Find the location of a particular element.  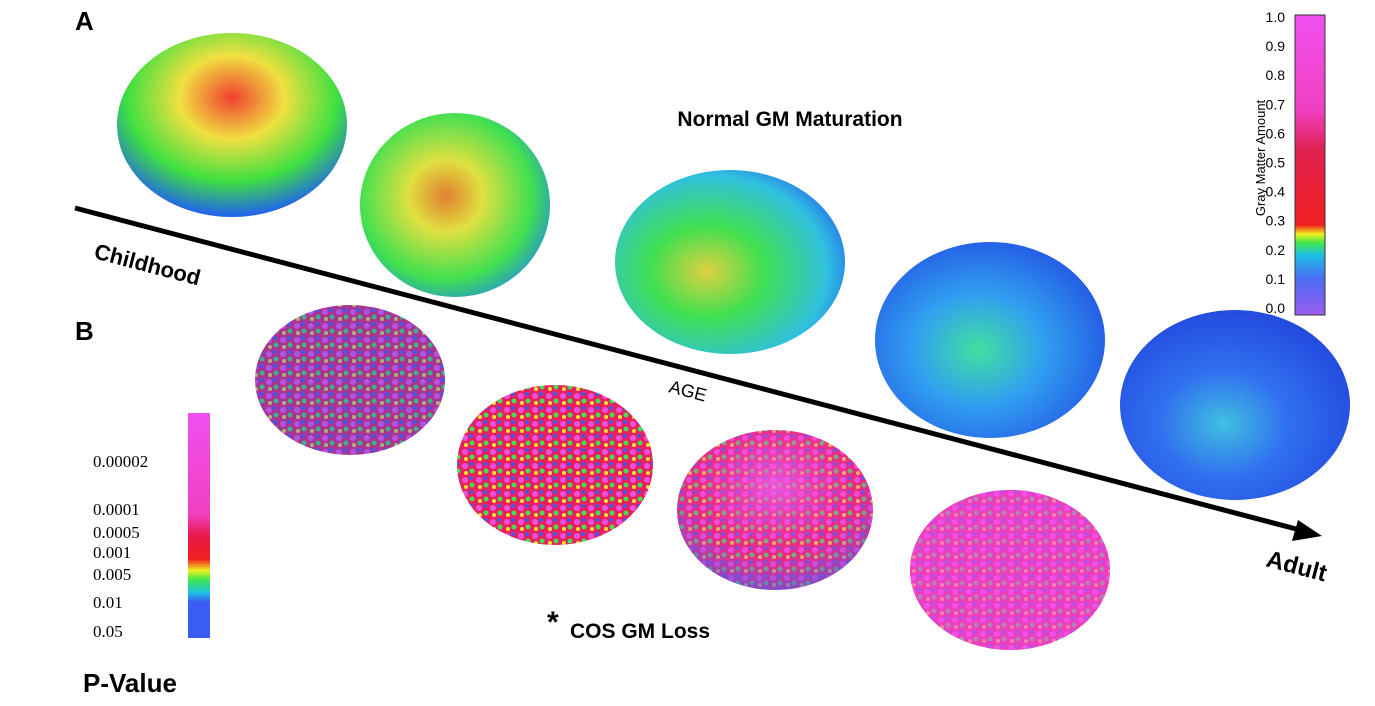

gm-tick-label: 0.5 is located at coordinates (1276, 163).